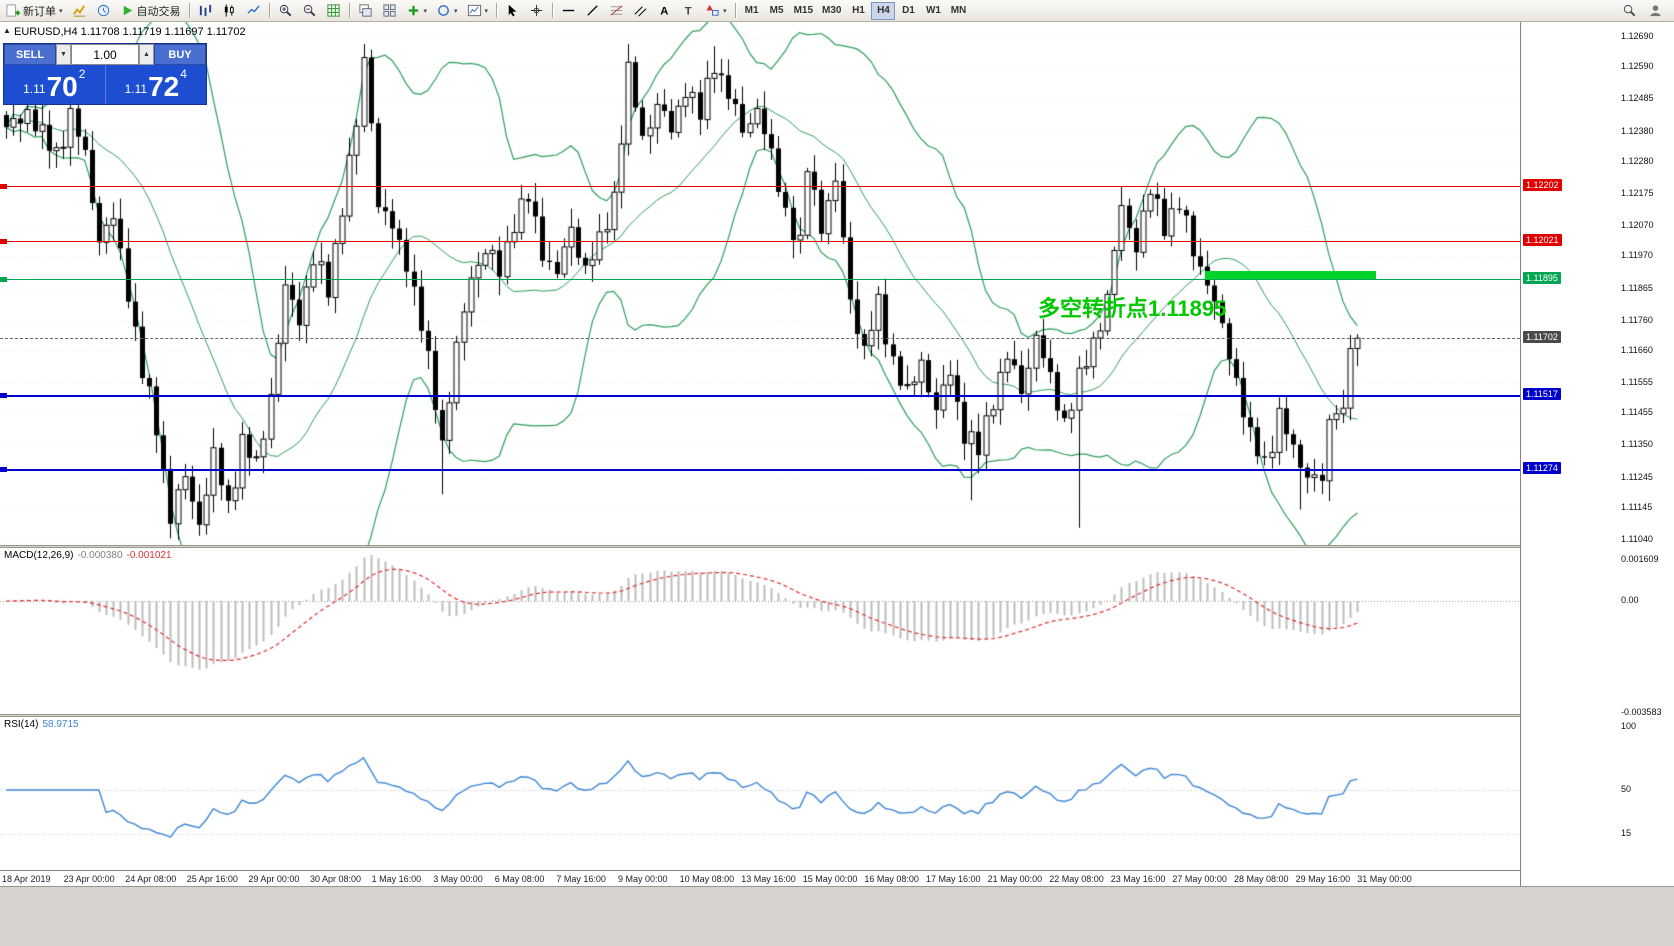 The width and height of the screenshot is (1674, 946). I want to click on time-axis-label: 16 May 08:00, so click(891, 879).